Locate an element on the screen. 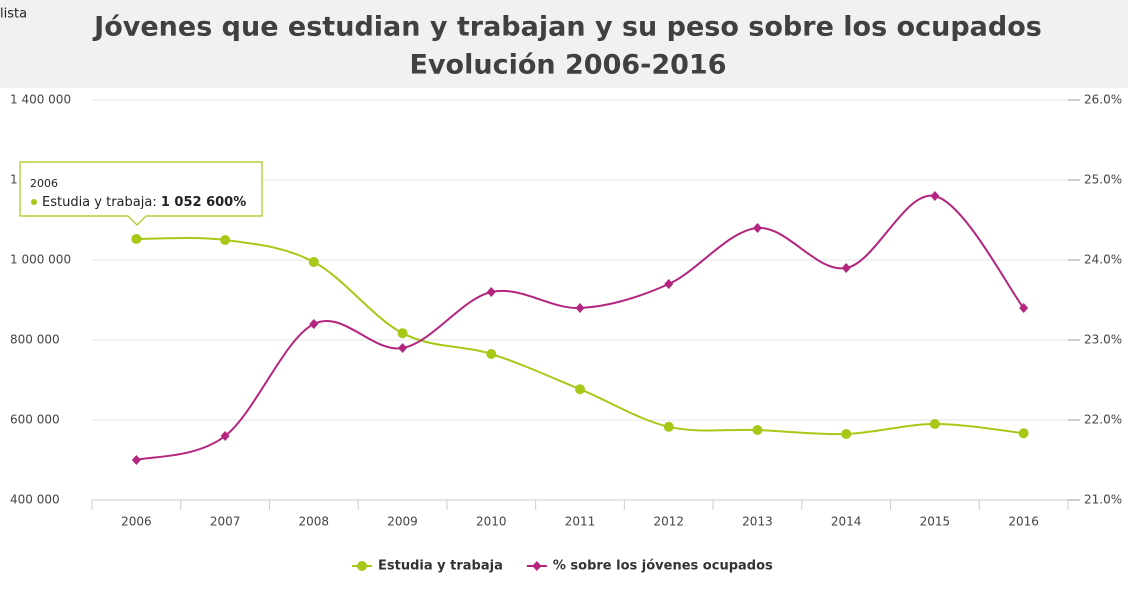 The width and height of the screenshot is (1128, 591). x-tick-label: 2014 is located at coordinates (846, 522).